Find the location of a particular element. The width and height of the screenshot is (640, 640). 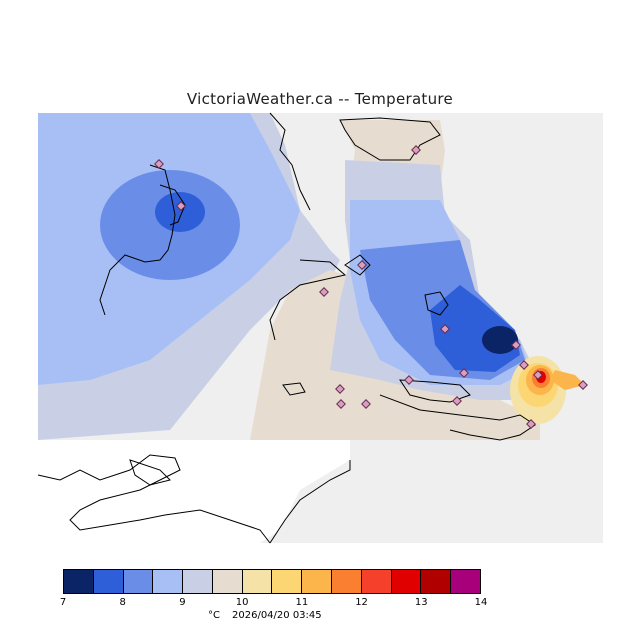

legend-unit: °C is located at coordinates (214, 615).